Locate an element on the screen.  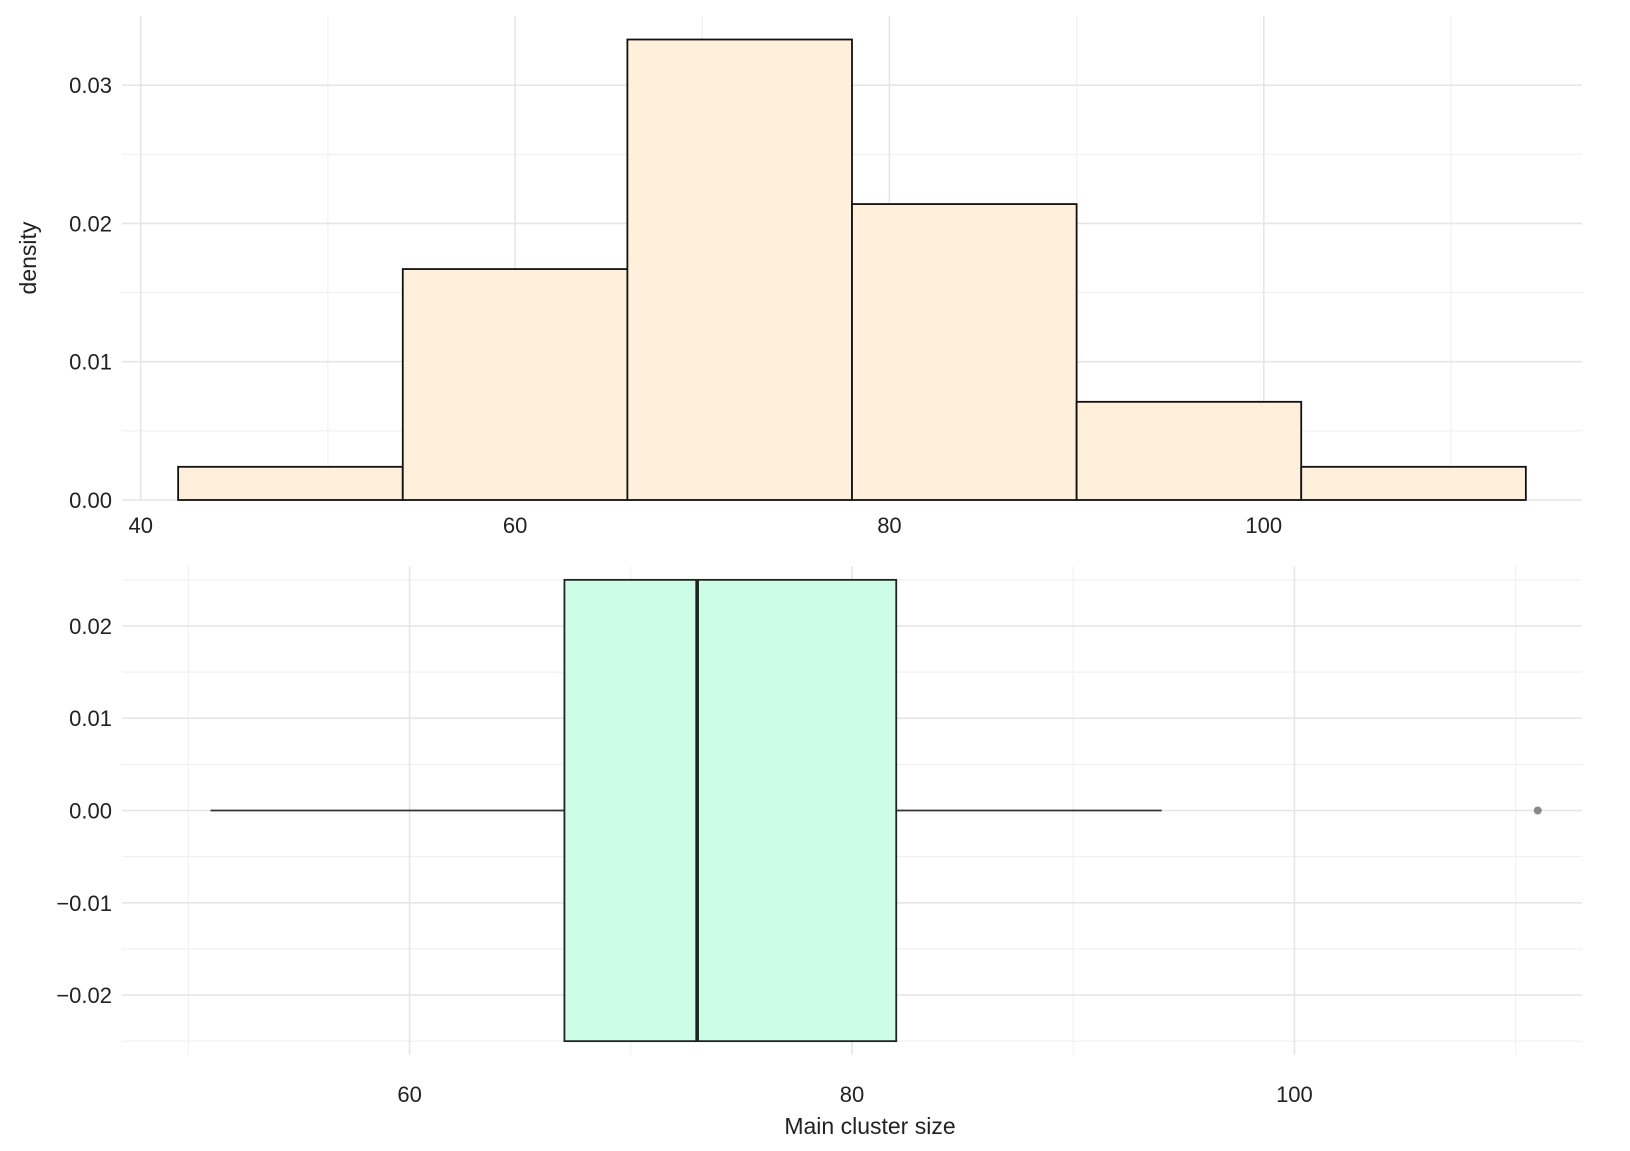
boxplot-outlier-point is located at coordinates (1537, 810).